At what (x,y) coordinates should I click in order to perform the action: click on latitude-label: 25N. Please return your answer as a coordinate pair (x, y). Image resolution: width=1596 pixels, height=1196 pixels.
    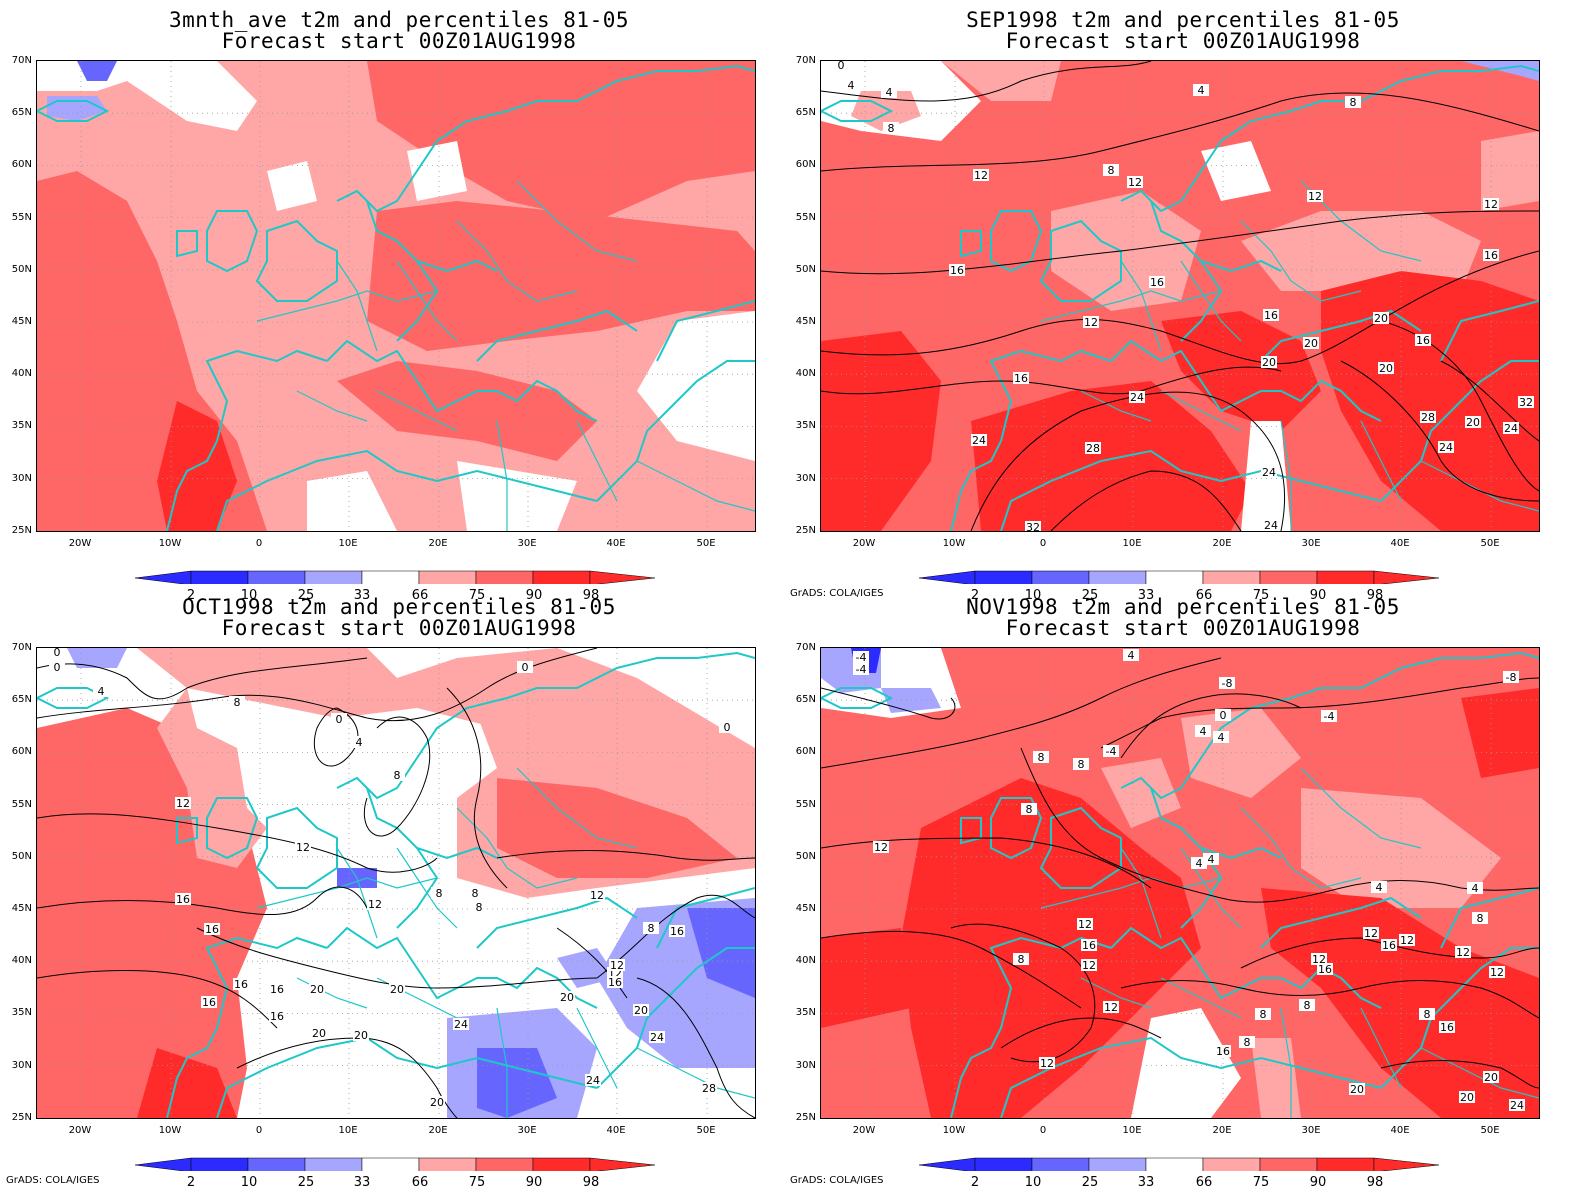
    Looking at the image, I should click on (805, 1117).